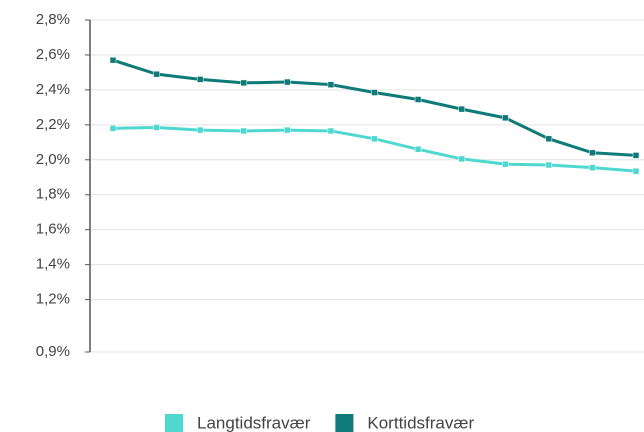 The width and height of the screenshot is (644, 432). What do you see at coordinates (53, 54) in the screenshot?
I see `y-tick-label: 2,6%` at bounding box center [53, 54].